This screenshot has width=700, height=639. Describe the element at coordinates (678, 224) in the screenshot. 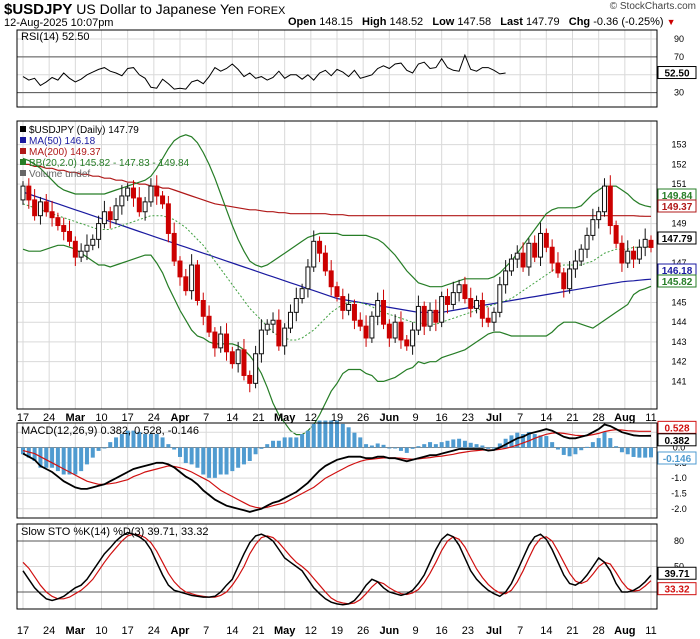

I see `price-tick-label: 149` at that location.